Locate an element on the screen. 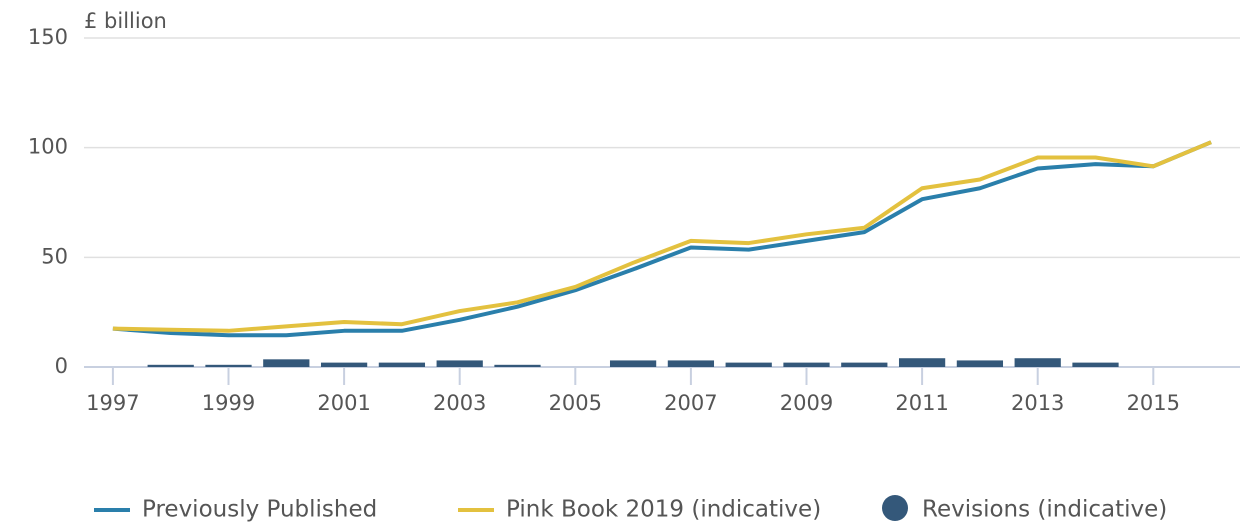 This screenshot has height=526, width=1247. legend-marker is located at coordinates (895, 508).